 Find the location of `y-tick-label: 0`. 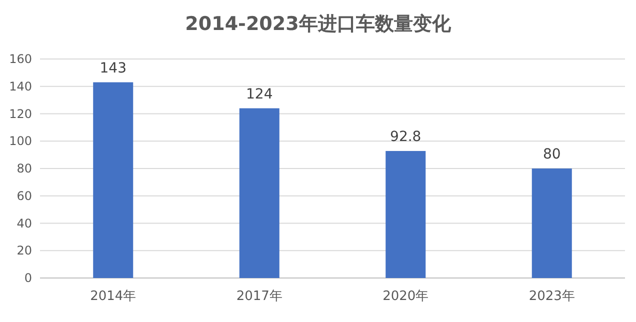

y-tick-label: 0 is located at coordinates (28, 278).